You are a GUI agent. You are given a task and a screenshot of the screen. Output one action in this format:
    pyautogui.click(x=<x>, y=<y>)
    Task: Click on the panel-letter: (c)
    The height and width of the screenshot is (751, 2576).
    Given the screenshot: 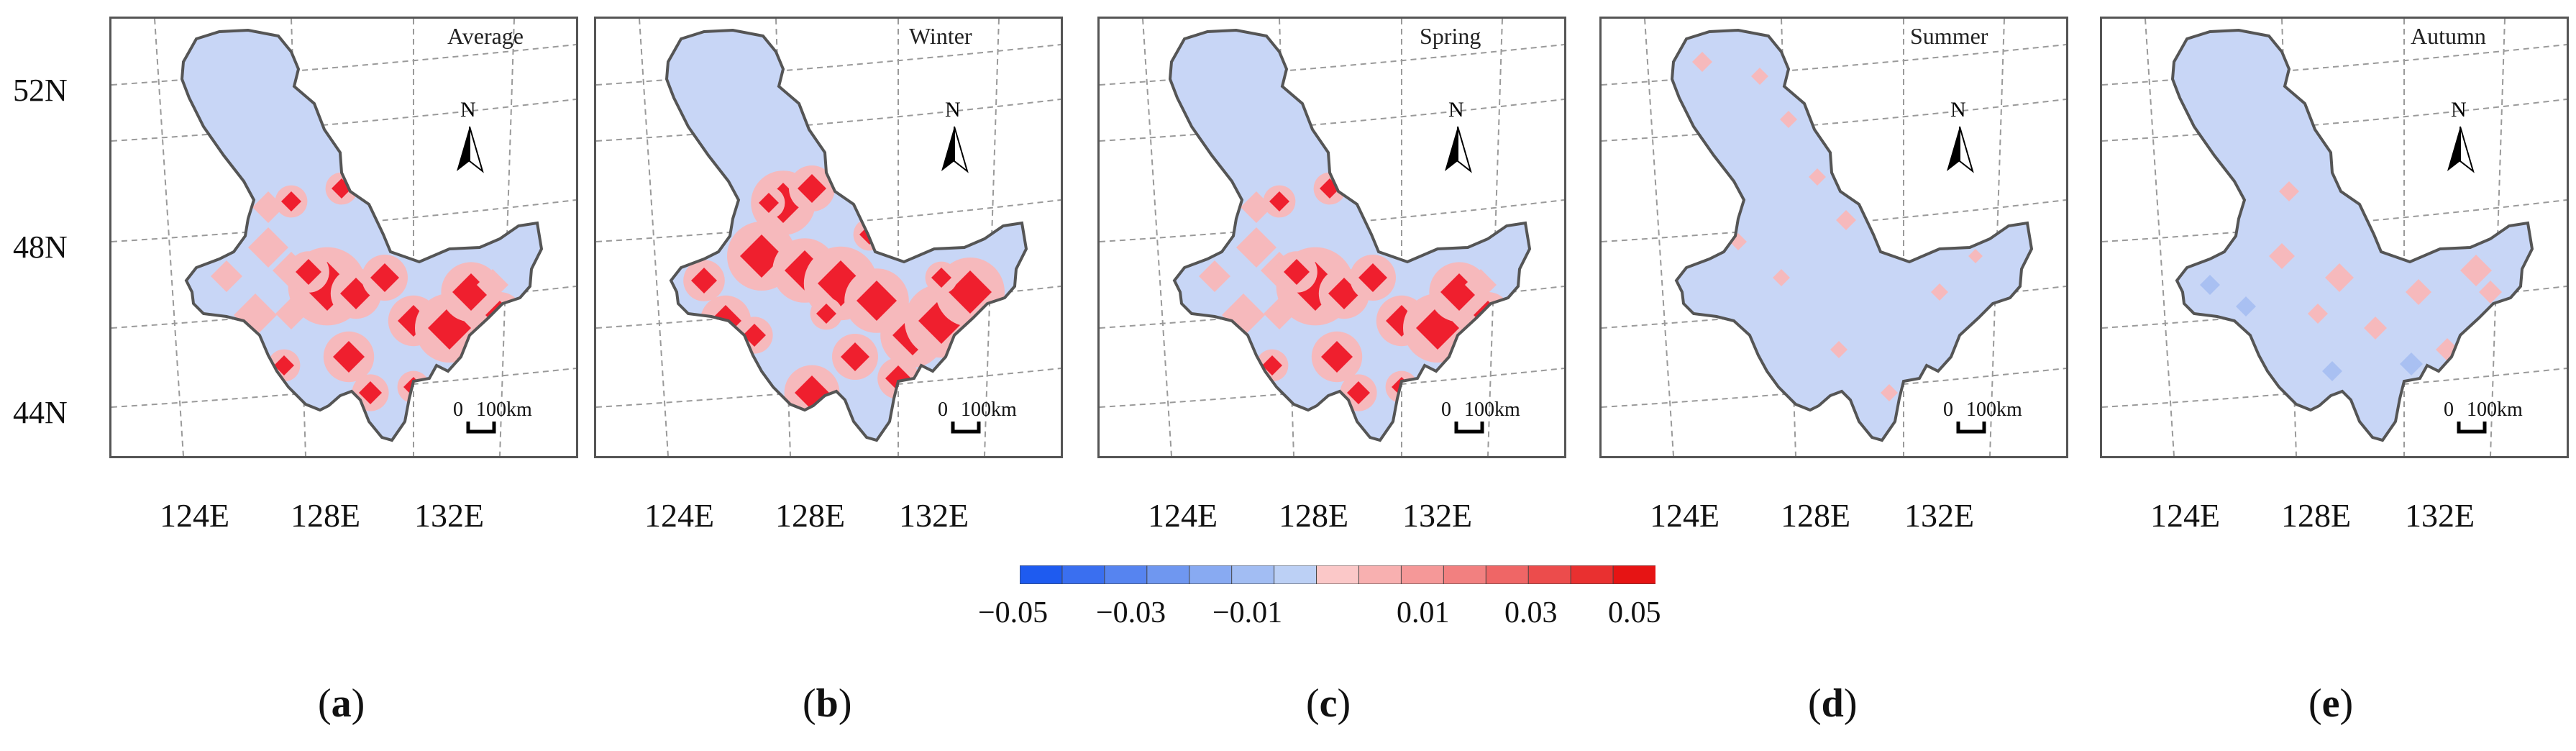 What is the action you would take?
    pyautogui.click(x=1328, y=703)
    